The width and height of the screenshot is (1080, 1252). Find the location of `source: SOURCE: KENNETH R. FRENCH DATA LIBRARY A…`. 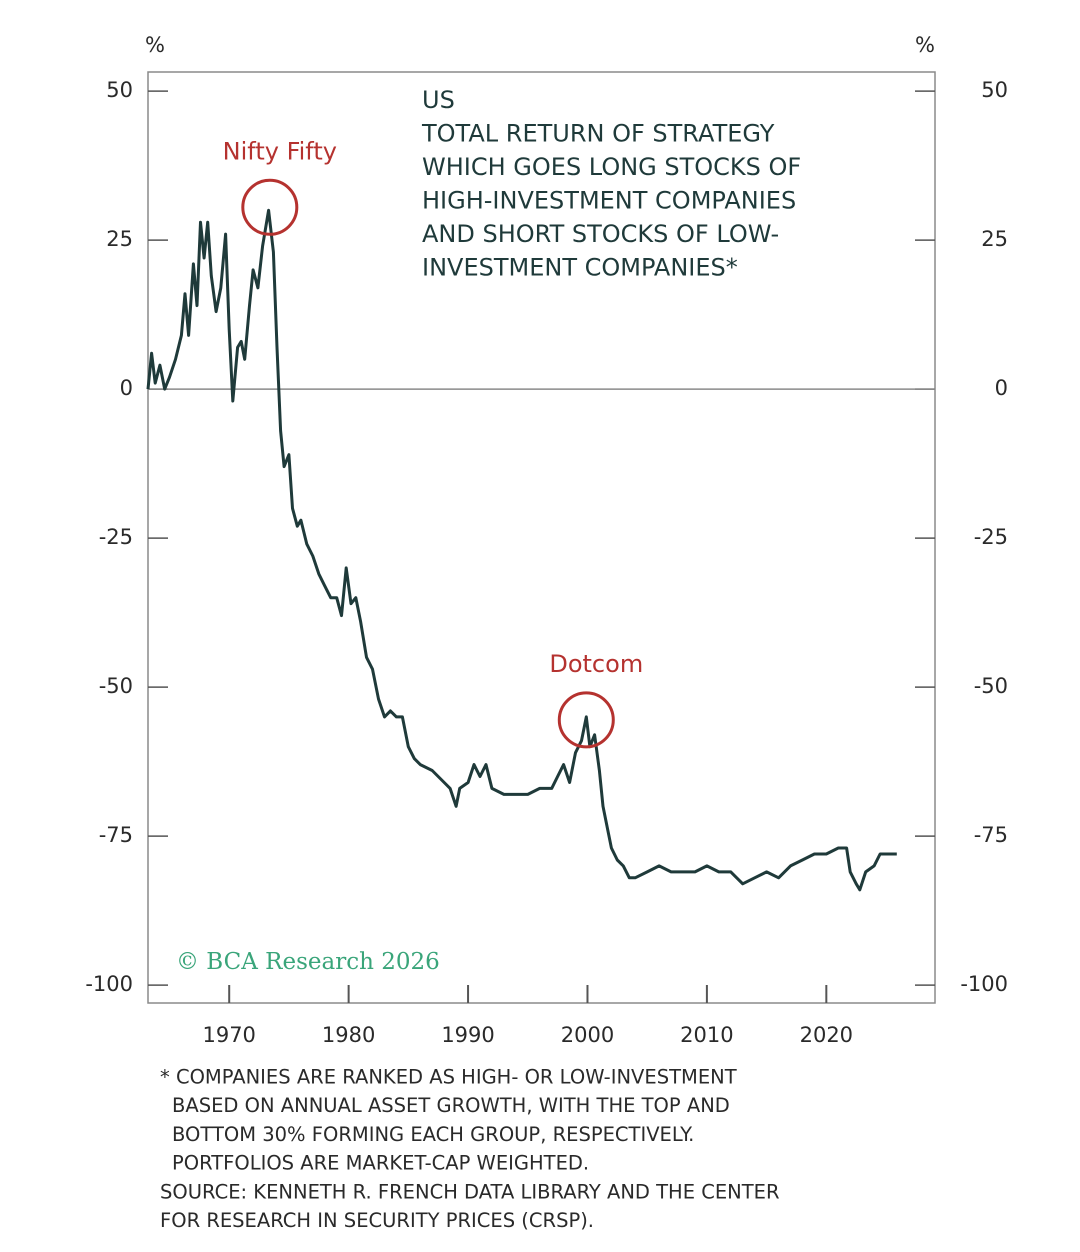

source: SOURCE: KENNETH R. FRENCH DATA LIBRARY A… is located at coordinates (470, 1192).